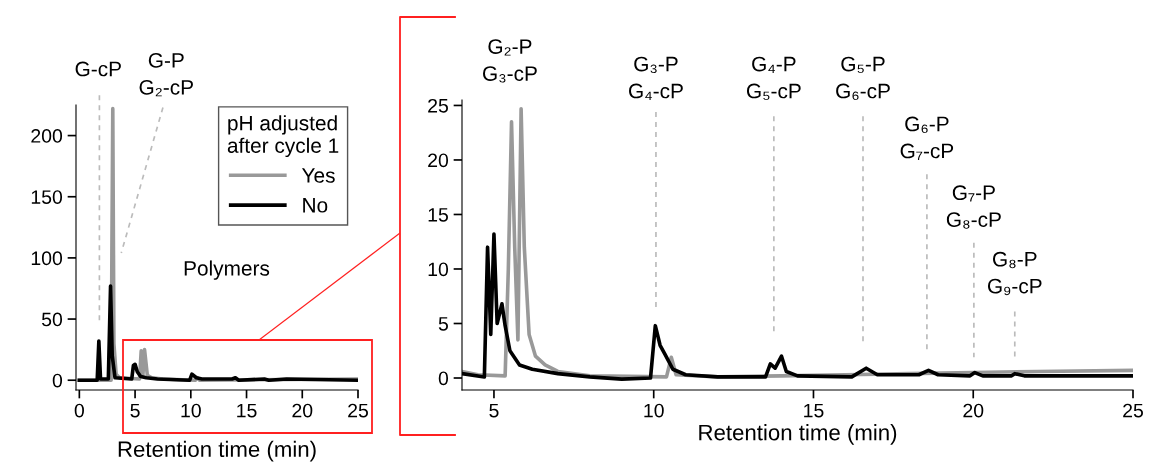 Image resolution: width=1151 pixels, height=468 pixels. Describe the element at coordinates (315, 205) in the screenshot. I see `legend-label: No` at that location.